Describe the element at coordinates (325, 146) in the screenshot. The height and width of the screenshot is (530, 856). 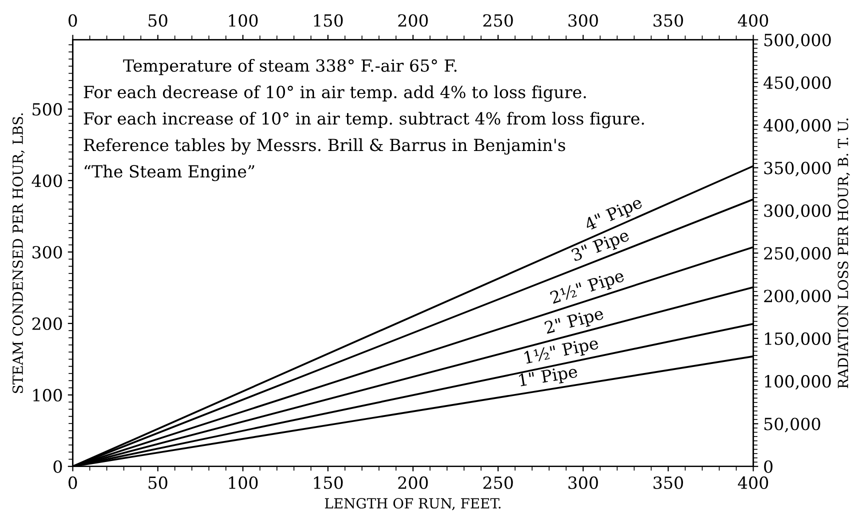
I see `annotation: Reference tables by Messrs. Brill & Barrus in Benjamin's` at that location.